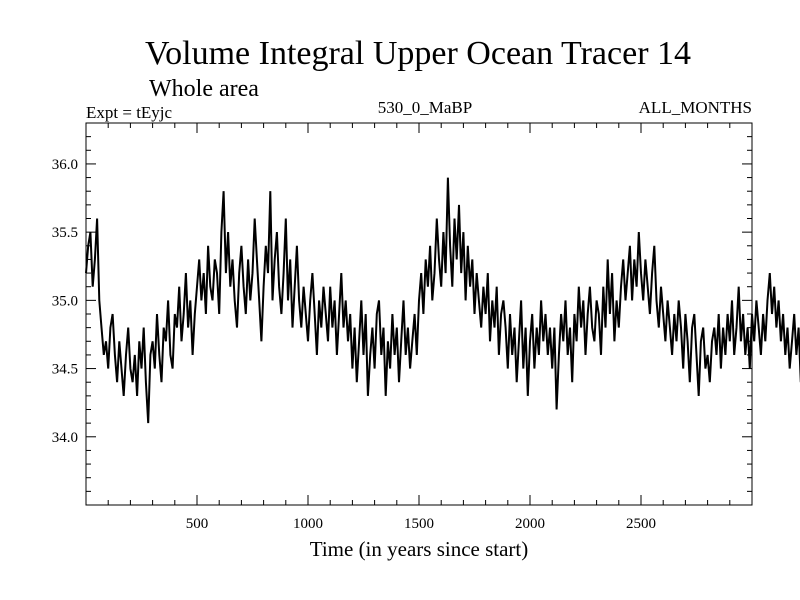 This screenshot has width=800, height=600. Describe the element at coordinates (425, 107) in the screenshot. I see `run-label: 530_0_MaBP` at that location.